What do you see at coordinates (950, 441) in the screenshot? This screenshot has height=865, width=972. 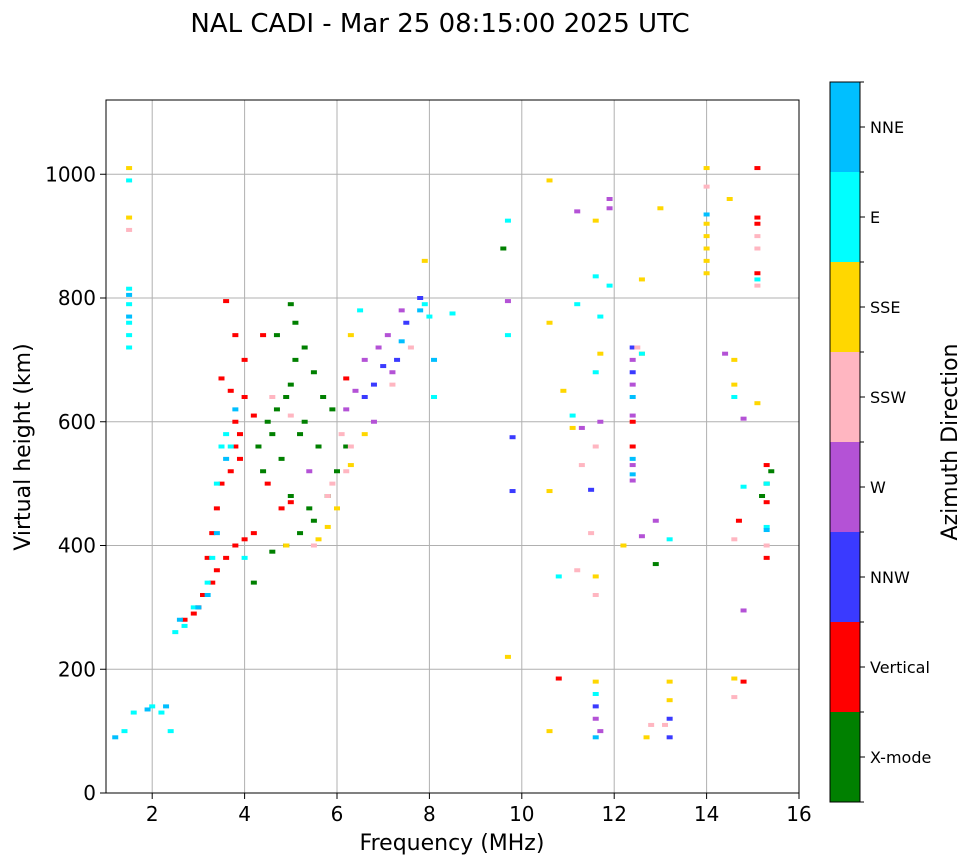 I see `colorbar-title: Azimuth Direction` at bounding box center [950, 441].